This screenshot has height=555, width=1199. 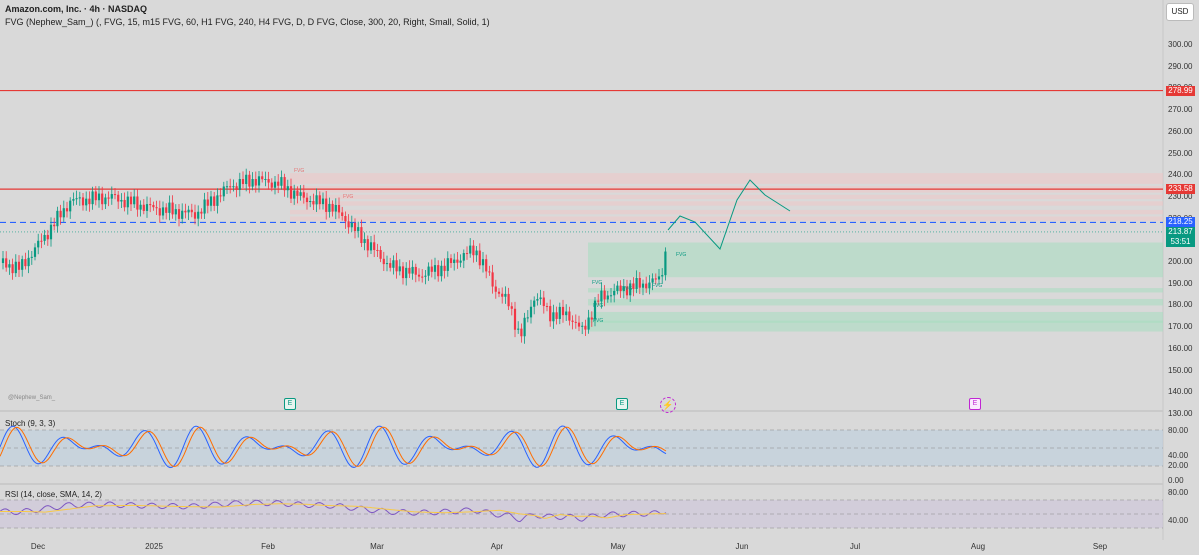 What do you see at coordinates (668, 405) in the screenshot?
I see `split-event-icon: ⚡` at bounding box center [668, 405].